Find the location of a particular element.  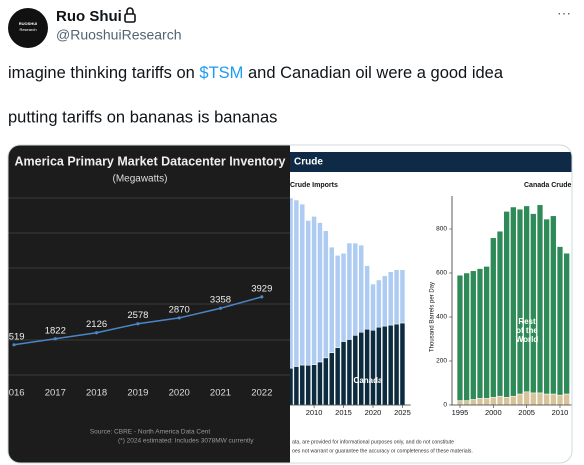

avatar: RUOSHUI Research is located at coordinates (28, 28).